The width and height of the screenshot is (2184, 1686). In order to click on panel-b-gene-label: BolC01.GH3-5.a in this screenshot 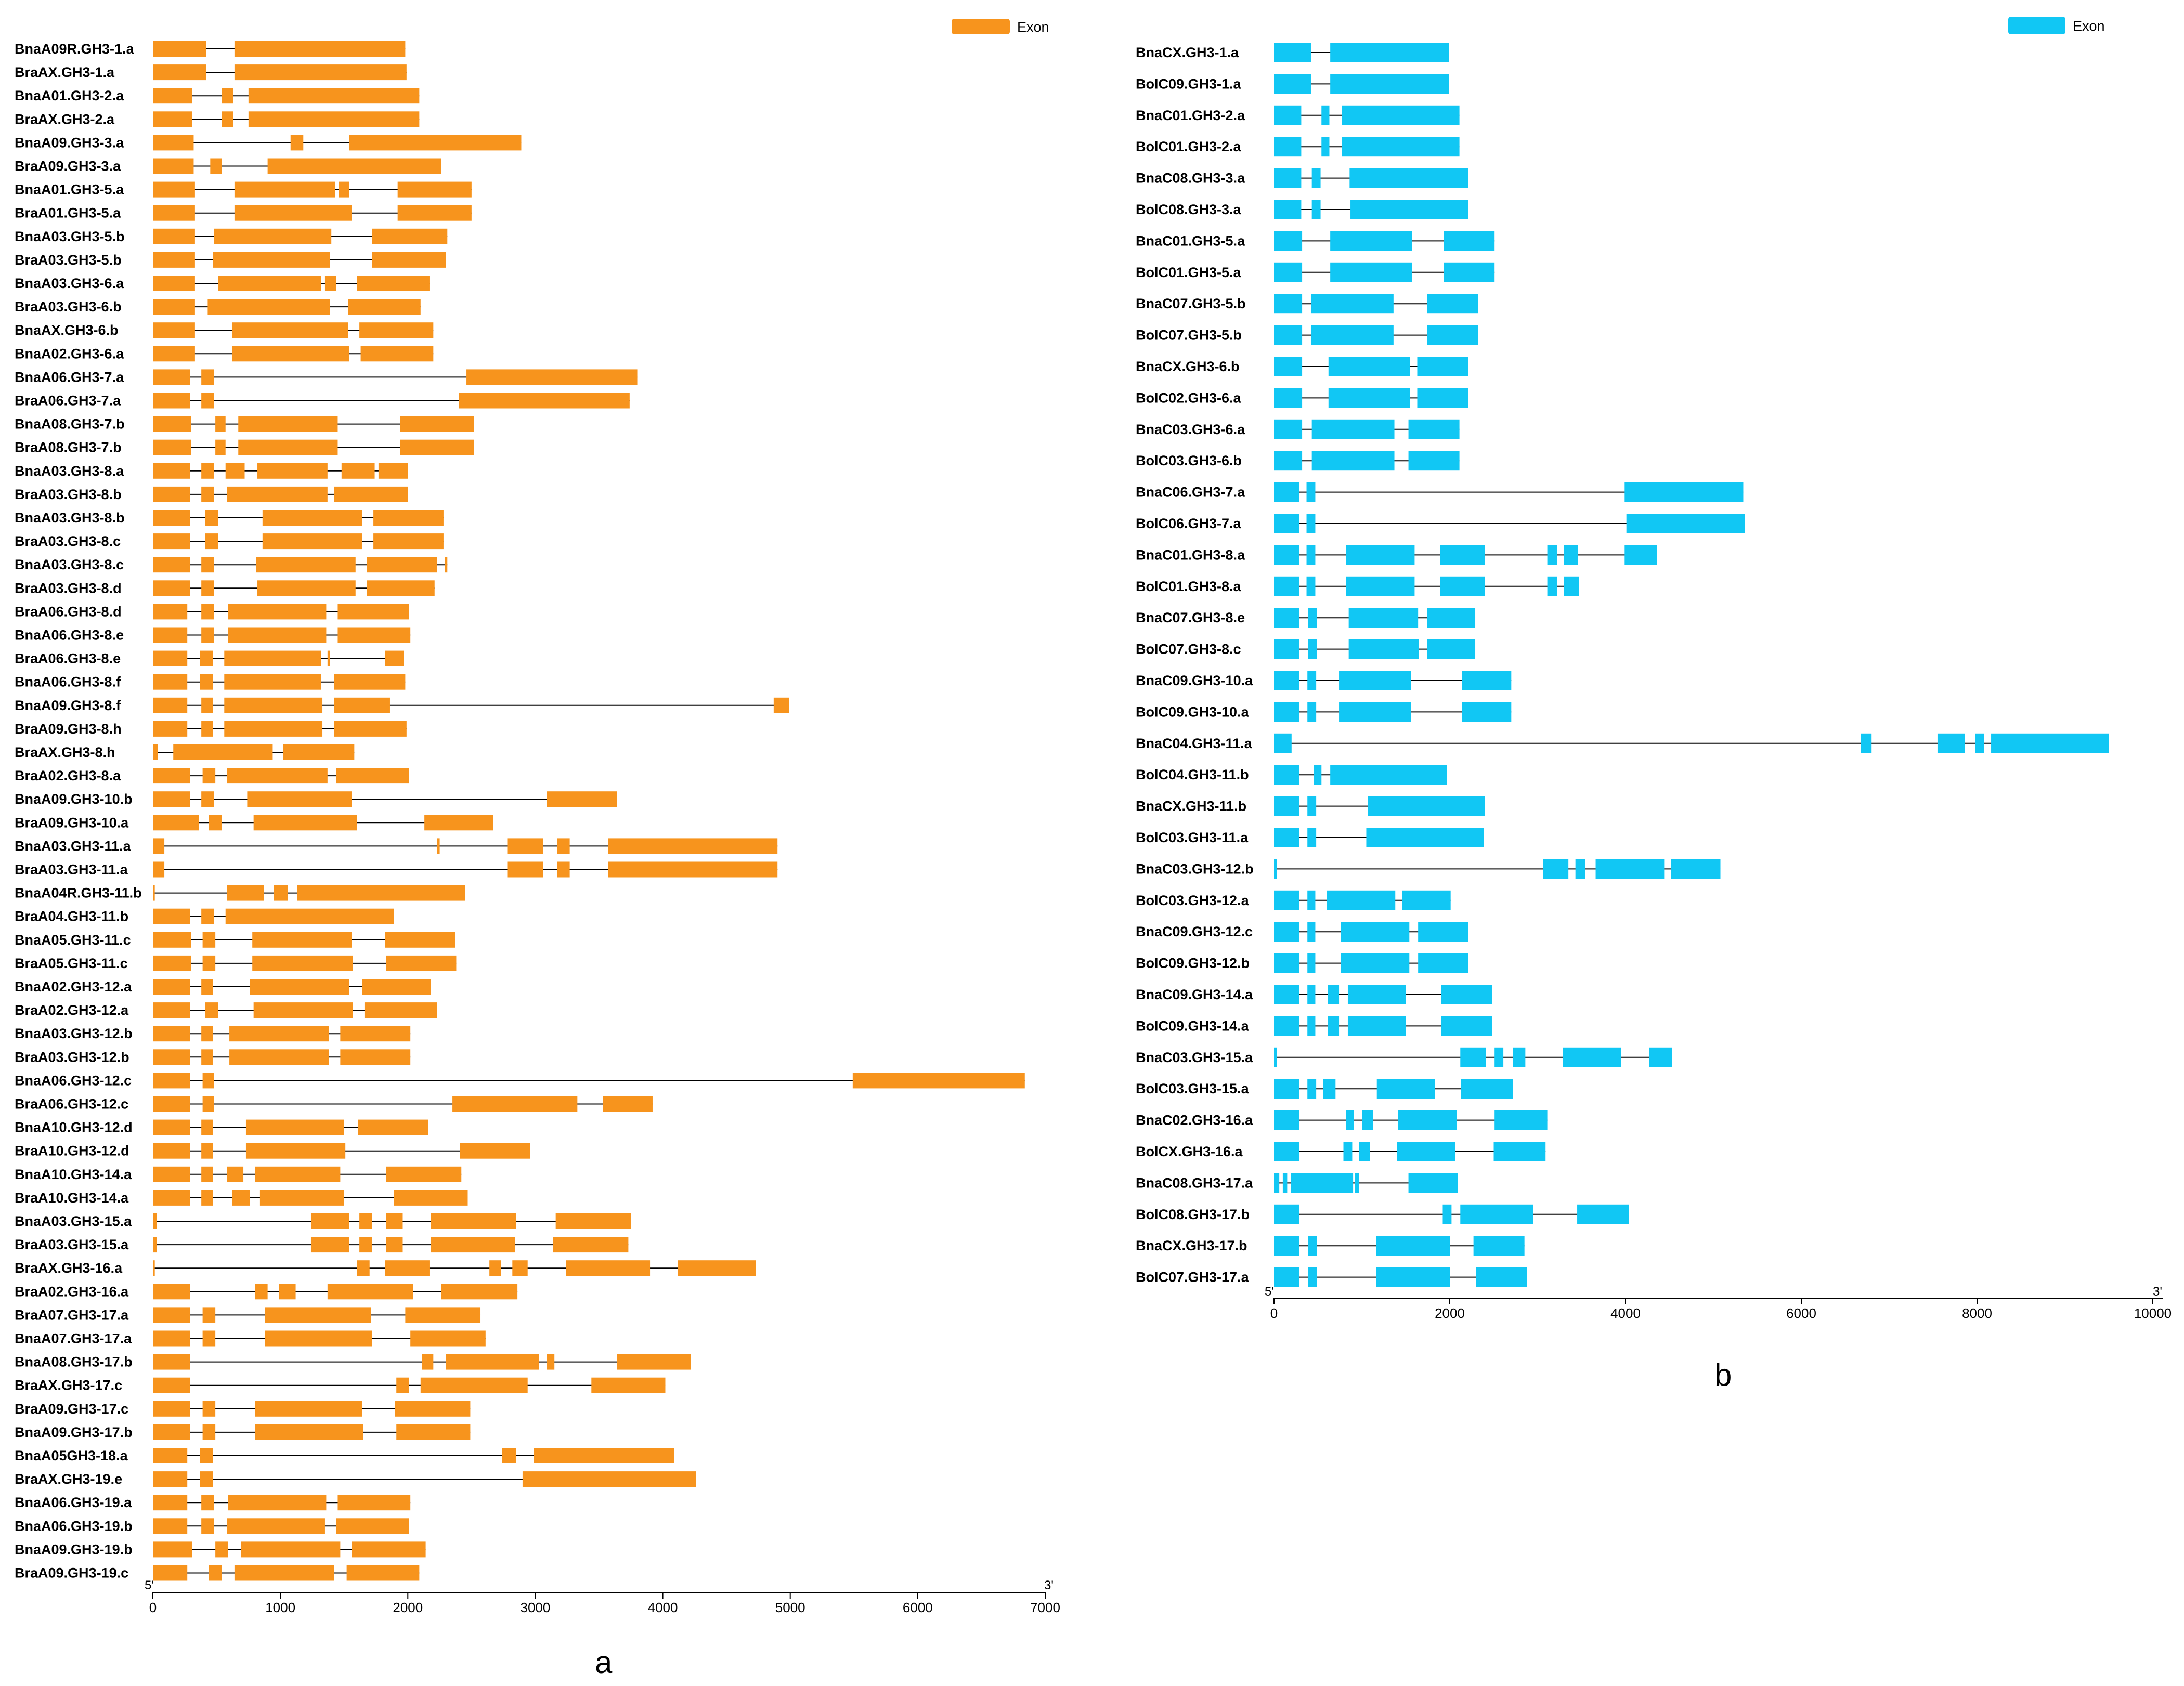, I will do `click(1189, 273)`.